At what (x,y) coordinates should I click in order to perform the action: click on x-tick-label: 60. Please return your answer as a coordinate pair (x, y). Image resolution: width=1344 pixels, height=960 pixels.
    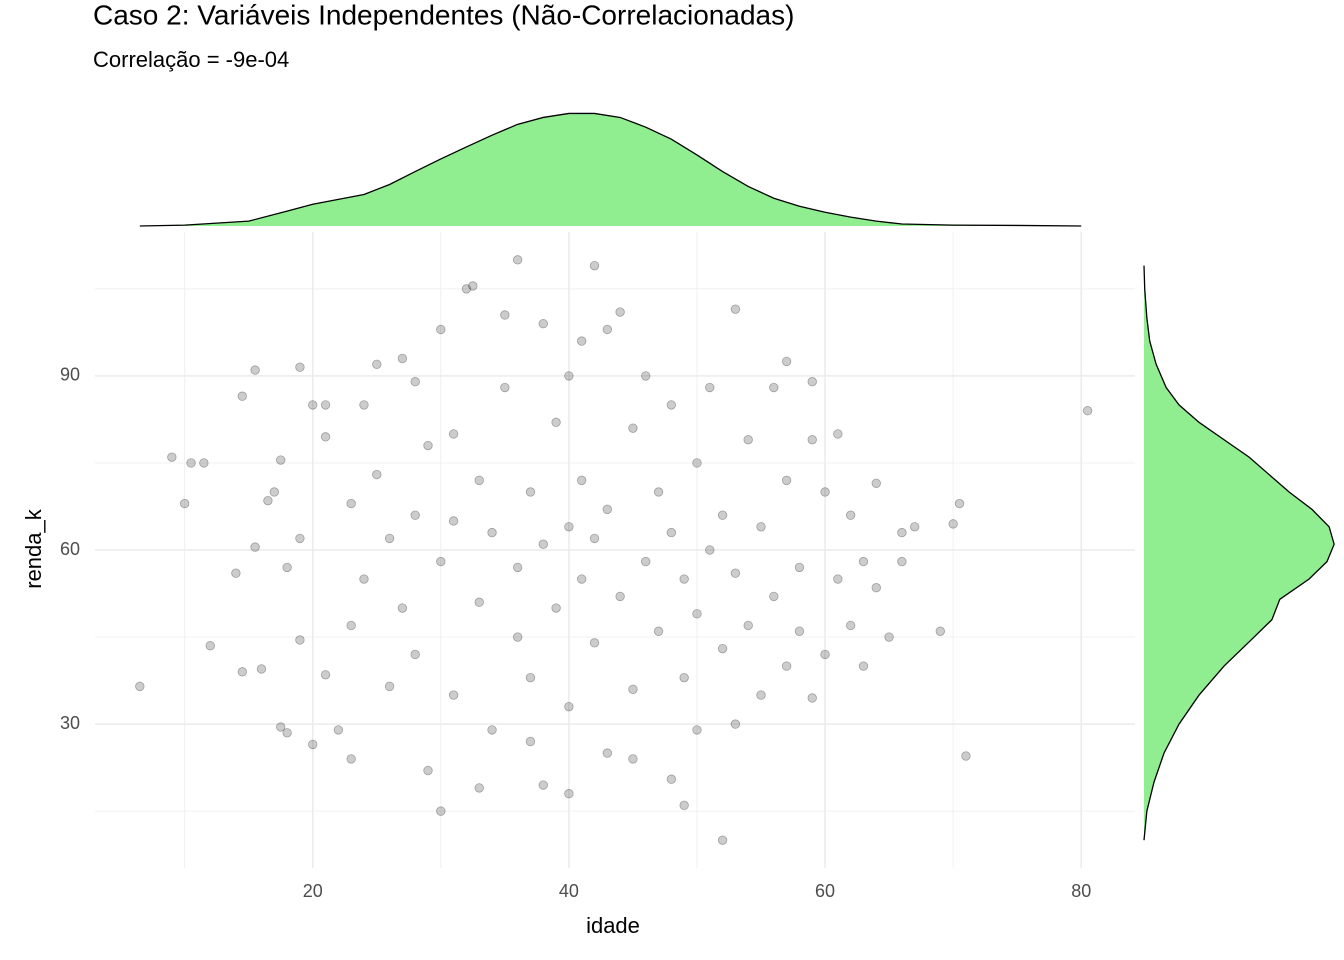
    Looking at the image, I should click on (825, 891).